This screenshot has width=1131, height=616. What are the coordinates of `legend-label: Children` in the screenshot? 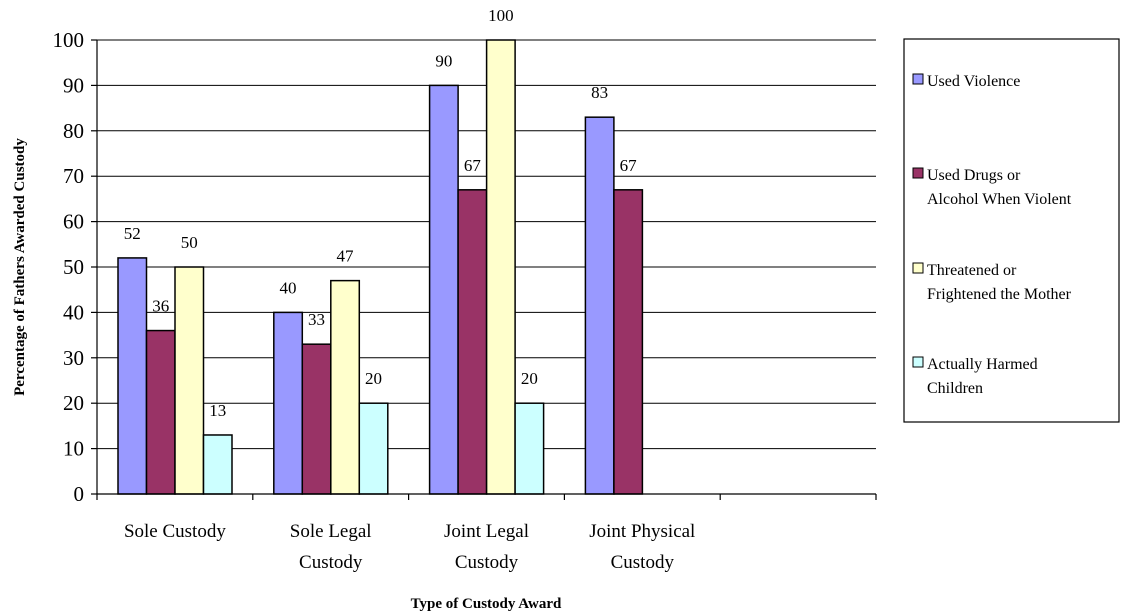 It's located at (955, 388).